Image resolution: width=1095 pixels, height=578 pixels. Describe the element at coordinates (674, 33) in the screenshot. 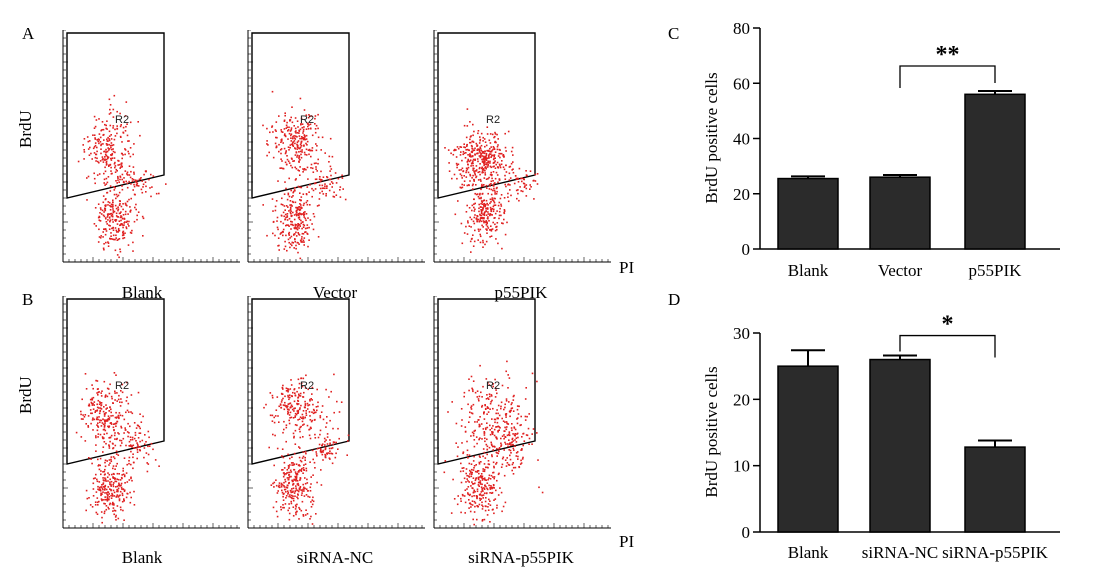

I see `panel-label-c: C` at that location.